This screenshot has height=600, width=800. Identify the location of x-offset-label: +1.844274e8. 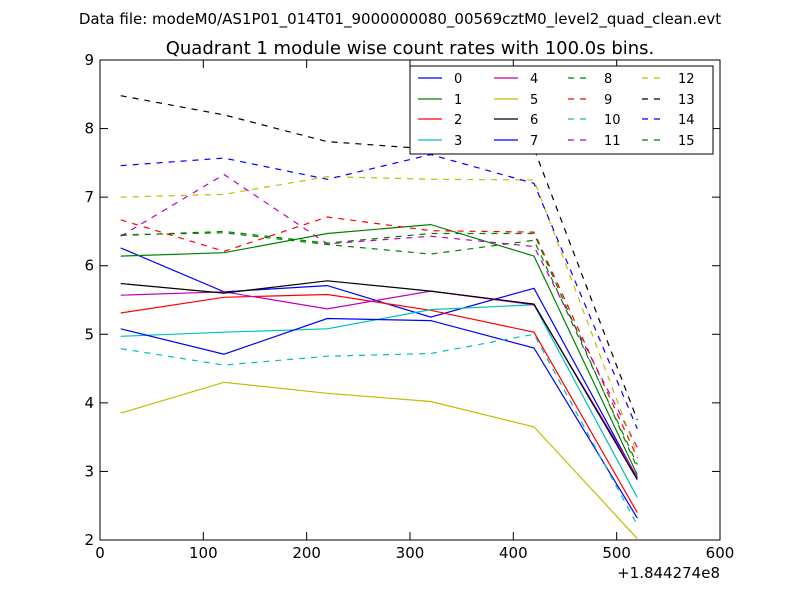
(668, 573).